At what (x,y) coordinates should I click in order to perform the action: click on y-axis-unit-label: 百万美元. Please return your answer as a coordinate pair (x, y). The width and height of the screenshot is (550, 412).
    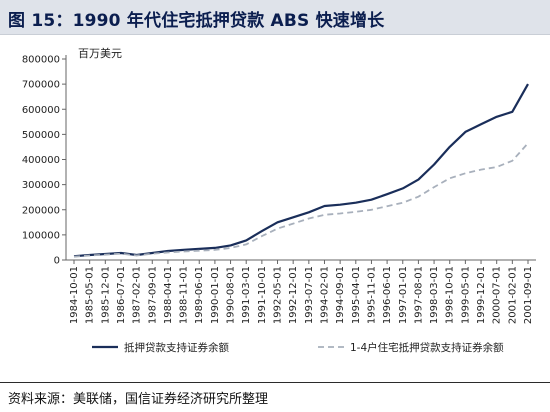
    Looking at the image, I should click on (100, 53).